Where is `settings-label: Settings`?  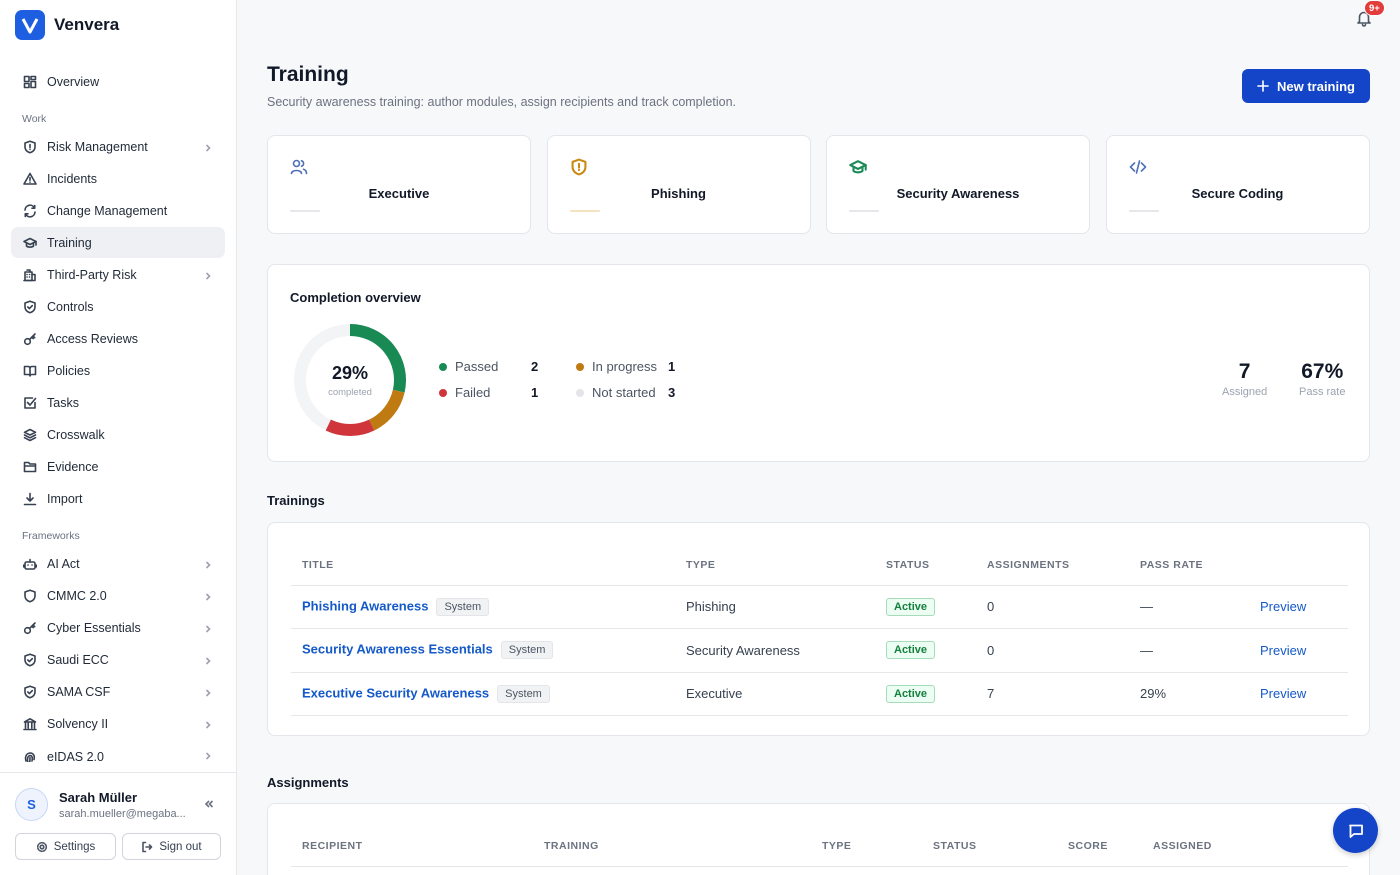
settings-label: Settings is located at coordinates (74, 846).